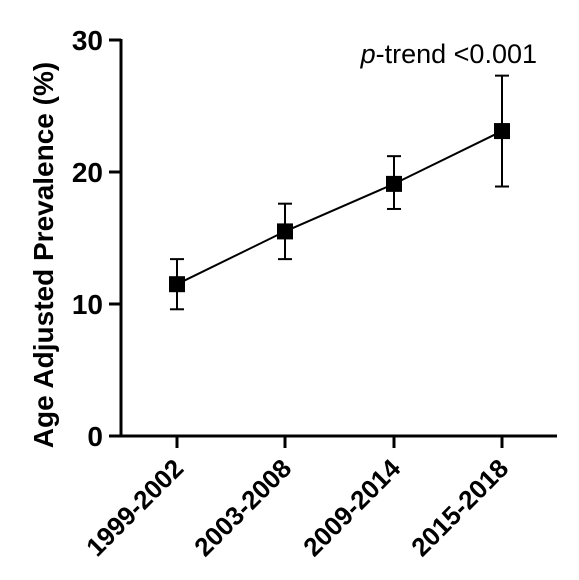  What do you see at coordinates (456, 54) in the screenshot?
I see `p-trend-text: -trend <0.001` at bounding box center [456, 54].